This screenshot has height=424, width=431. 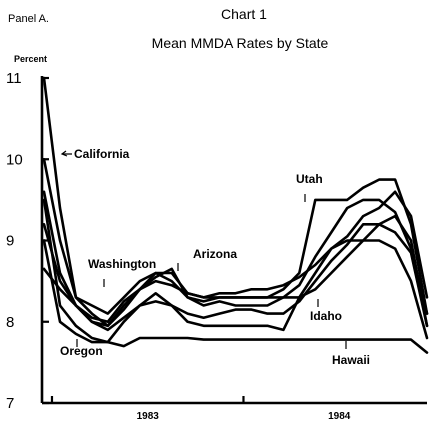 What do you see at coordinates (28, 19) in the screenshot?
I see `panel-label: Panel A.` at bounding box center [28, 19].